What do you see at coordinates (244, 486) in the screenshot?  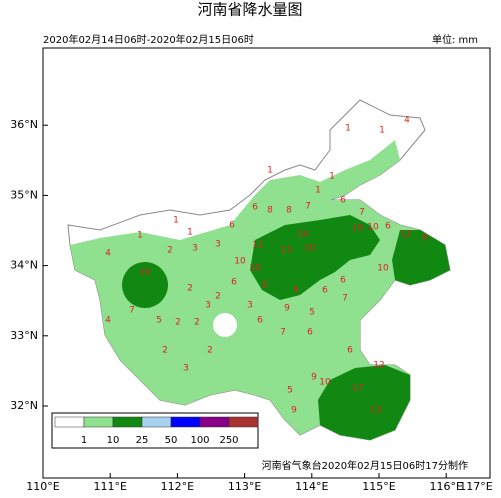 I see `lon-label: 113°E` at bounding box center [244, 486].